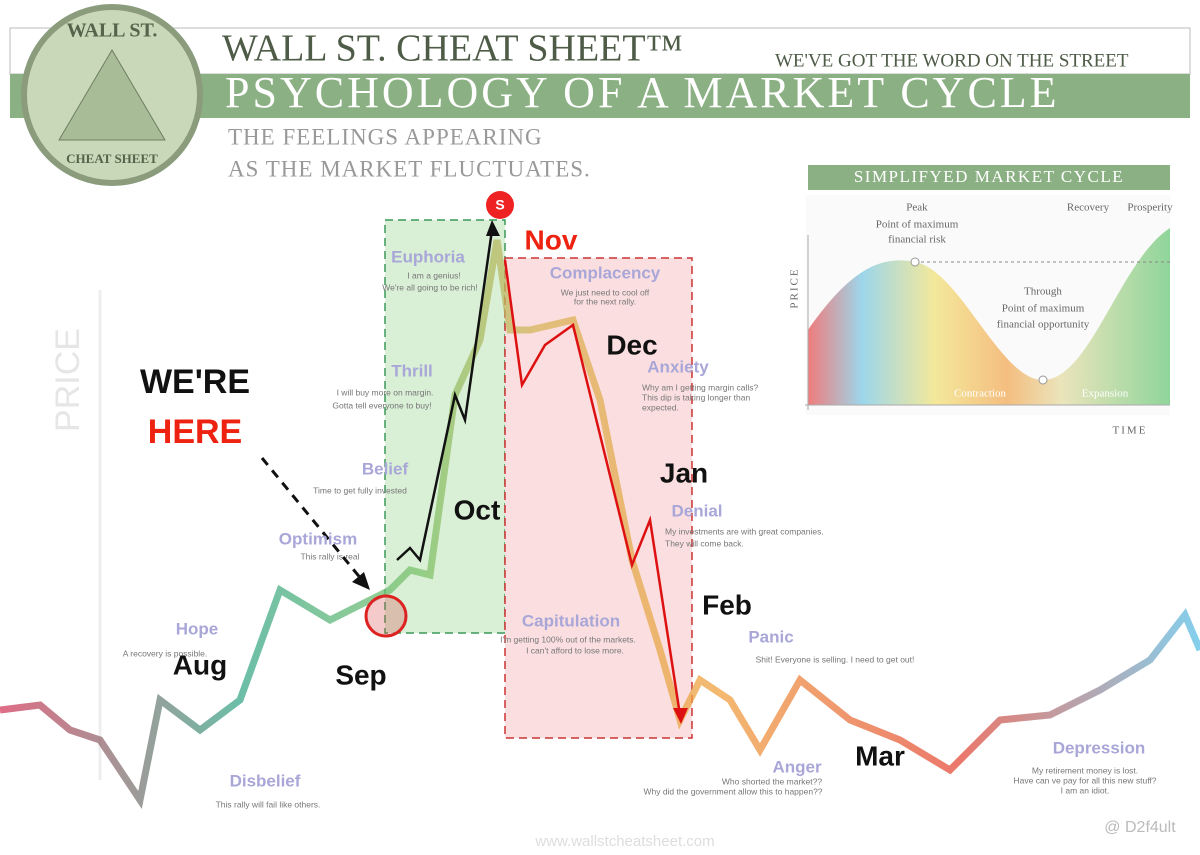 This screenshot has height=855, width=1200. Describe the element at coordinates (678, 366) in the screenshot. I see `stage: Anxiety` at that location.